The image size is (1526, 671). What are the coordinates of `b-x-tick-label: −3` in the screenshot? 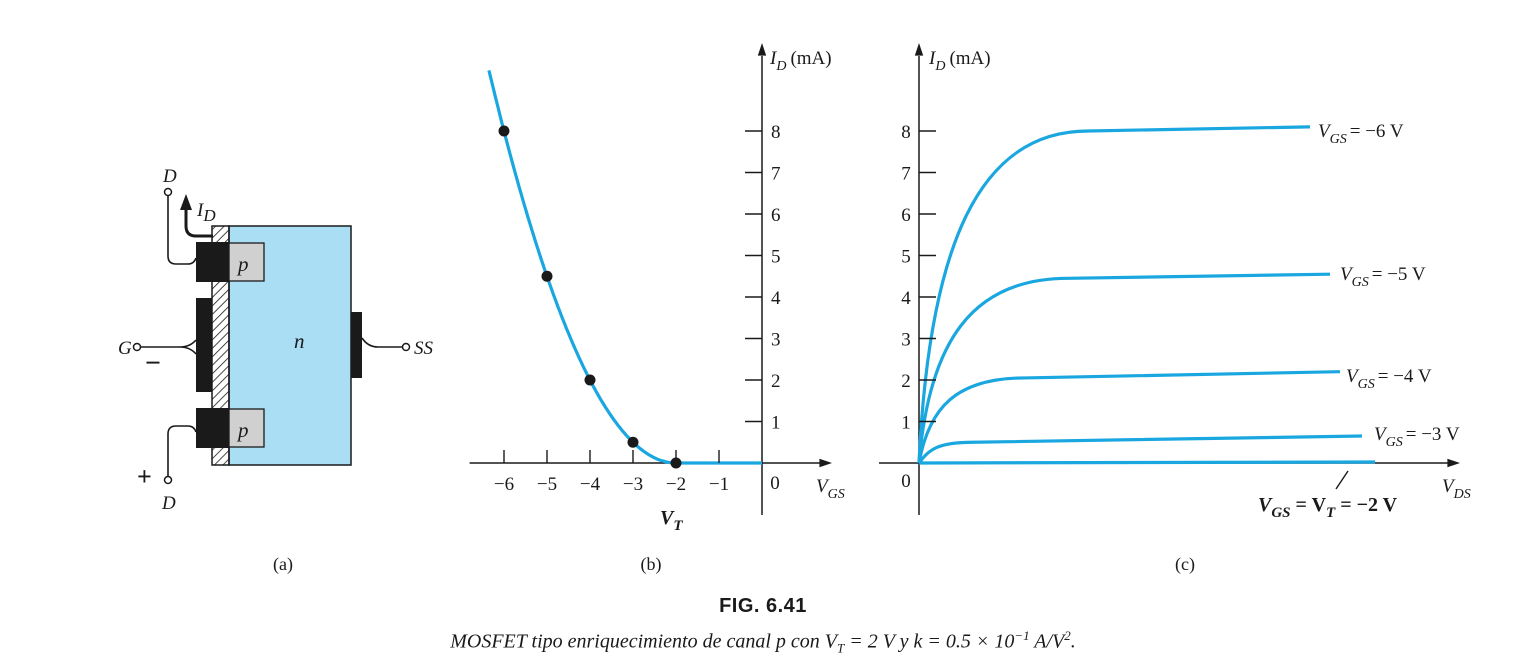 It's located at (633, 484).